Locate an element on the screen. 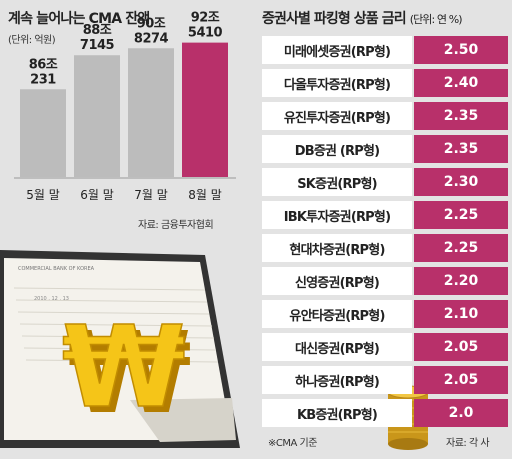 This screenshot has height=459, width=512. rate-broker-name: KB증권(RP형) is located at coordinates (337, 413).